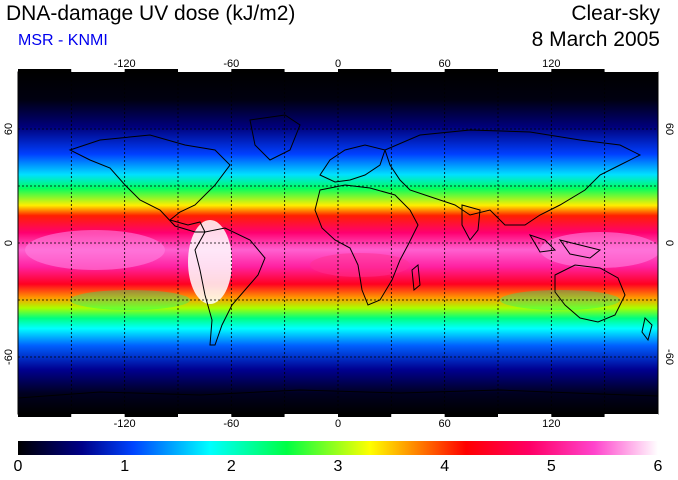  I want to click on source-label: MSR - KNMI, so click(63, 40).